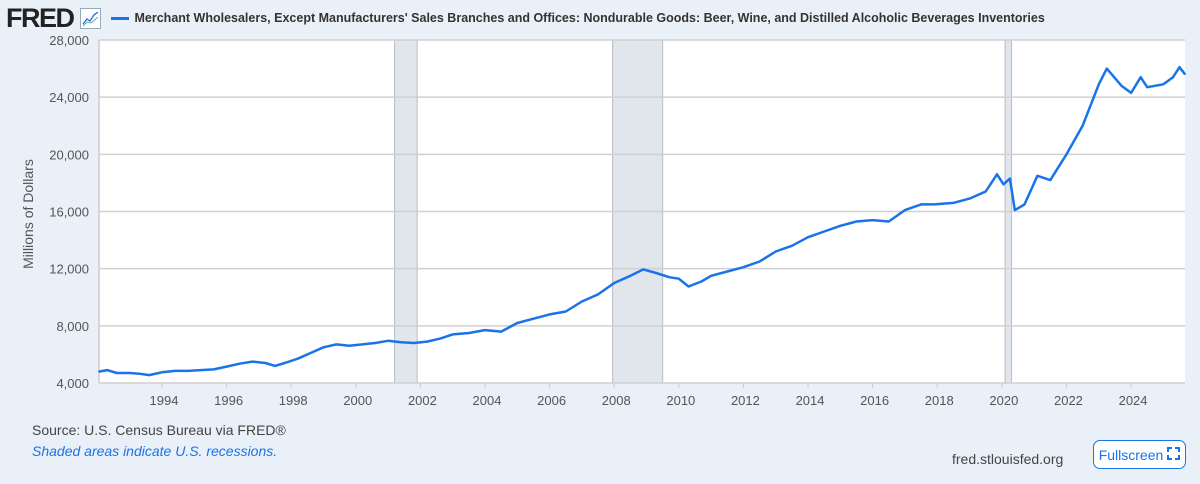 Image resolution: width=1200 pixels, height=484 pixels. I want to click on x-tick-label: 2020, so click(1003, 400).